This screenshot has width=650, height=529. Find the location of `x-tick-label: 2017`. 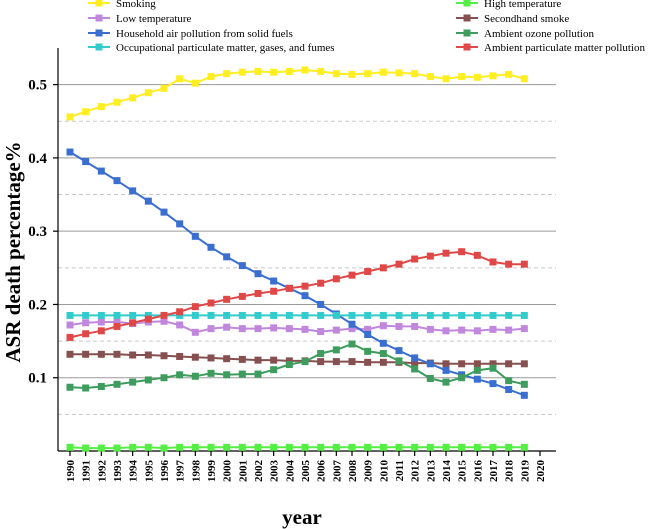

x-tick-label: 2017 is located at coordinates (494, 471).